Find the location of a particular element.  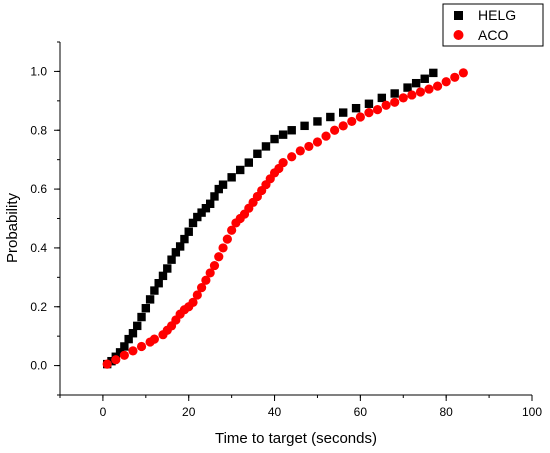

x-tick-label-100: 100 is located at coordinates (532, 412).